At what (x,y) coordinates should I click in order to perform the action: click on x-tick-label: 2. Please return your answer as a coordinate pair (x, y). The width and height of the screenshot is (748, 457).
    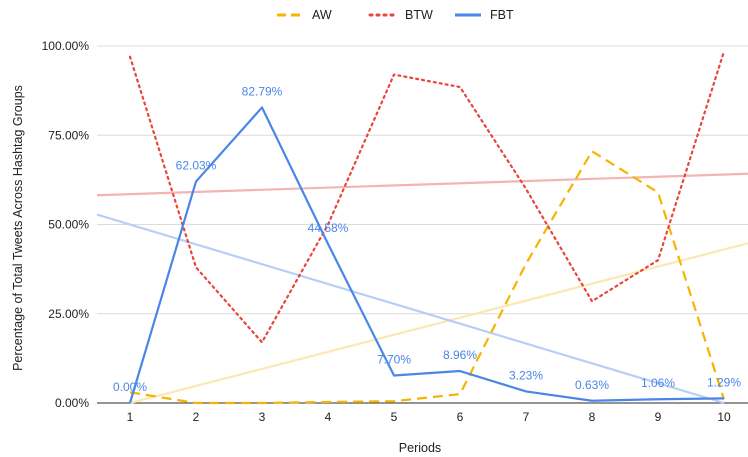
    Looking at the image, I should click on (196, 417).